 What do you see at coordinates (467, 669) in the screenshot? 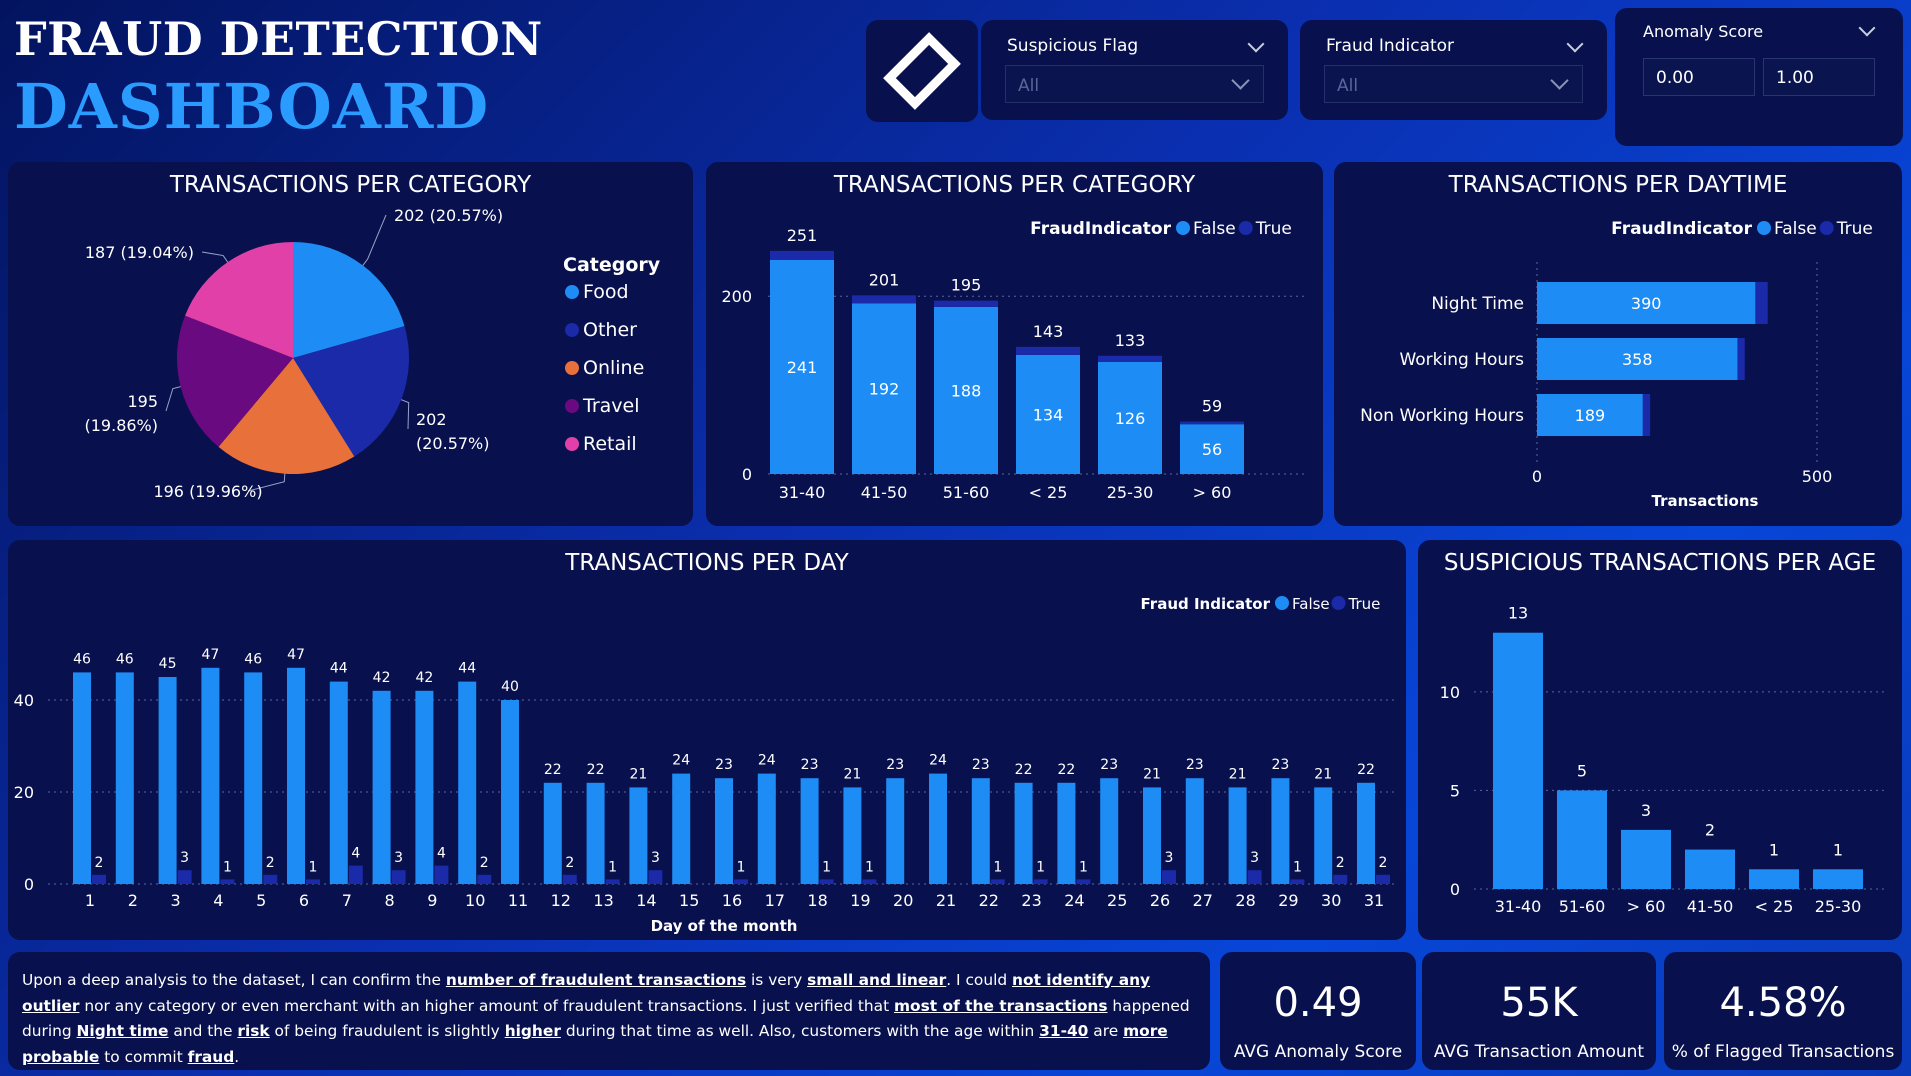
I see `bar-false-label: 44` at bounding box center [467, 669].